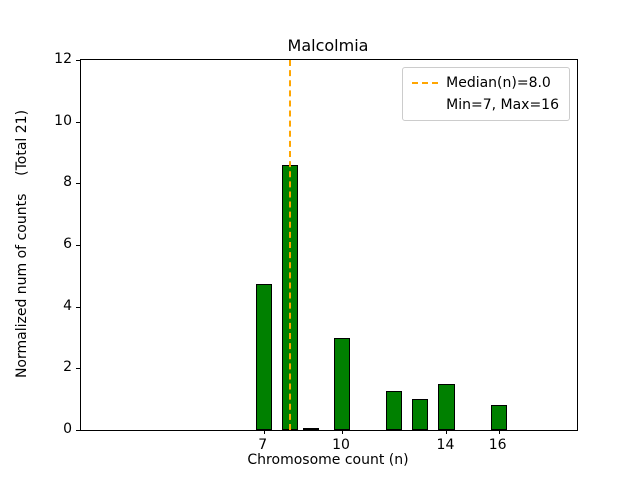 Image resolution: width=640 pixels, height=480 pixels. Describe the element at coordinates (263, 445) in the screenshot. I see `x-tick-label: 7` at that location.